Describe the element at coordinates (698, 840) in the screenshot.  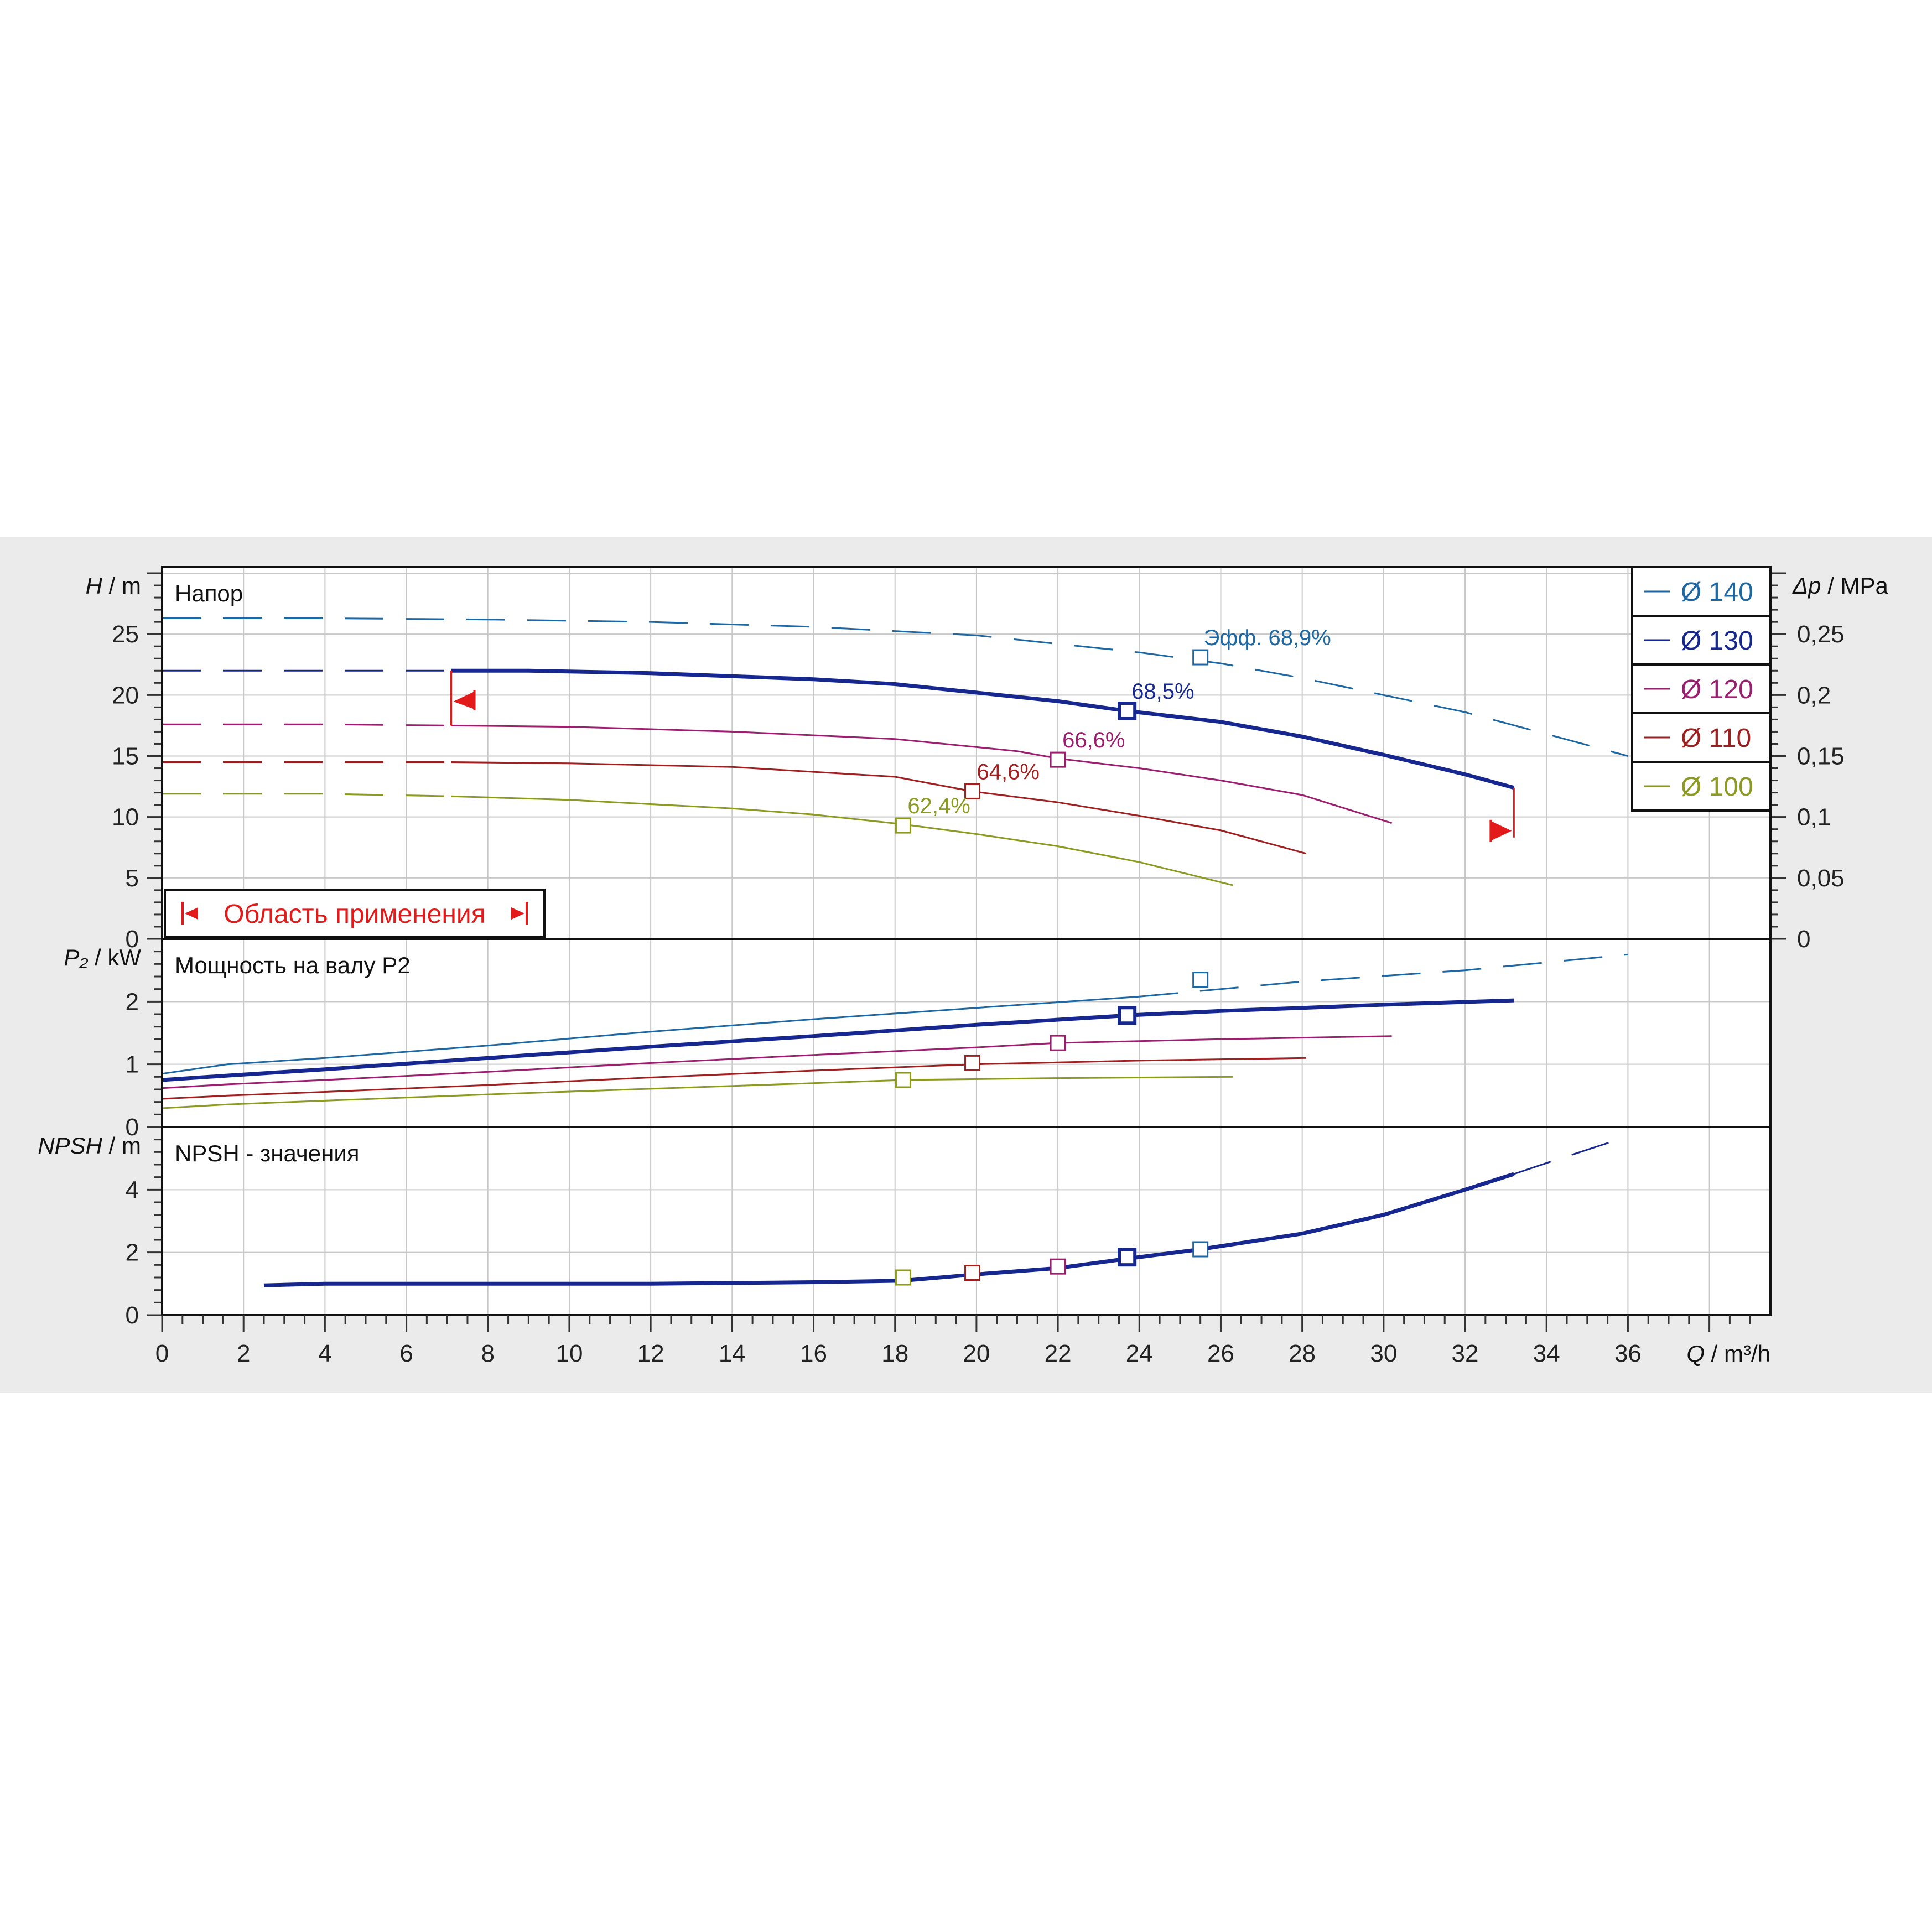
I see `series-head-d100: 62,4%` at that location.